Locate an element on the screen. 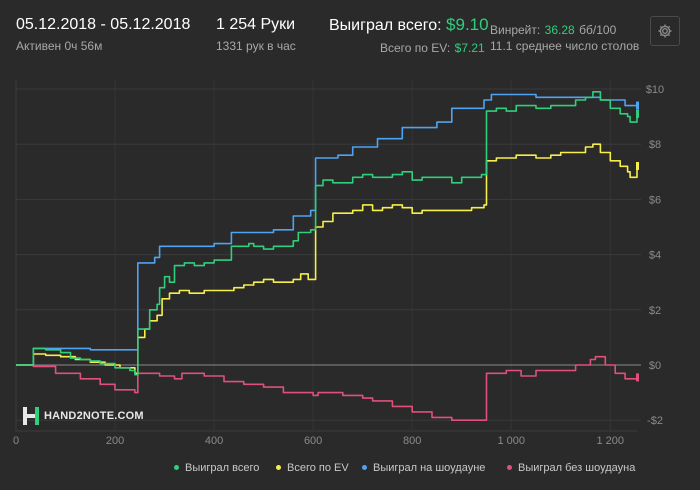 Image resolution: width=700 pixels, height=490 pixels. x-tick-label: 400 is located at coordinates (214, 441).